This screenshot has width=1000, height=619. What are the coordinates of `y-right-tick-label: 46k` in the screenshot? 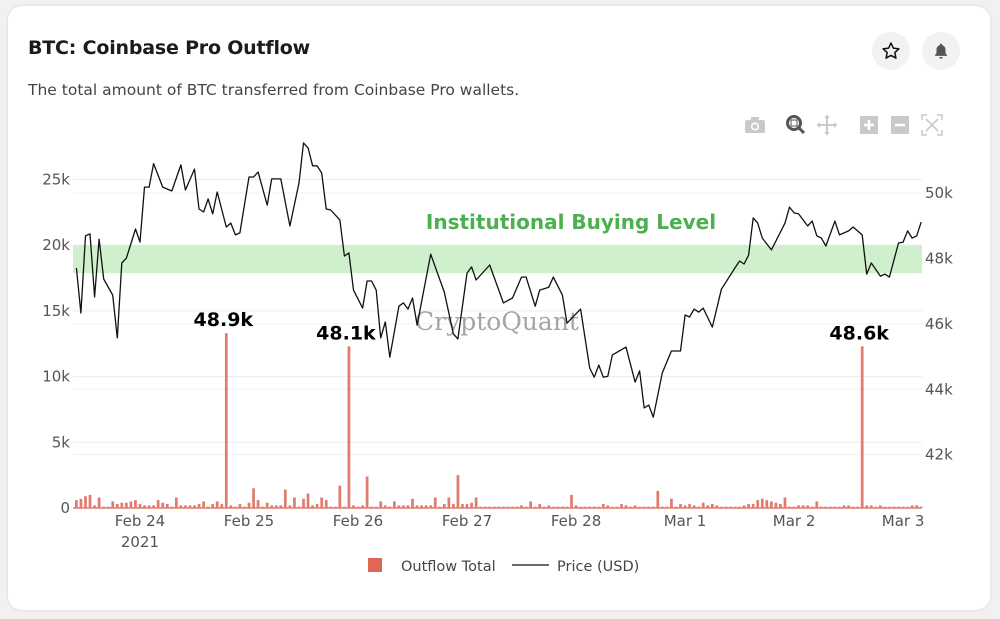 It's located at (939, 324).